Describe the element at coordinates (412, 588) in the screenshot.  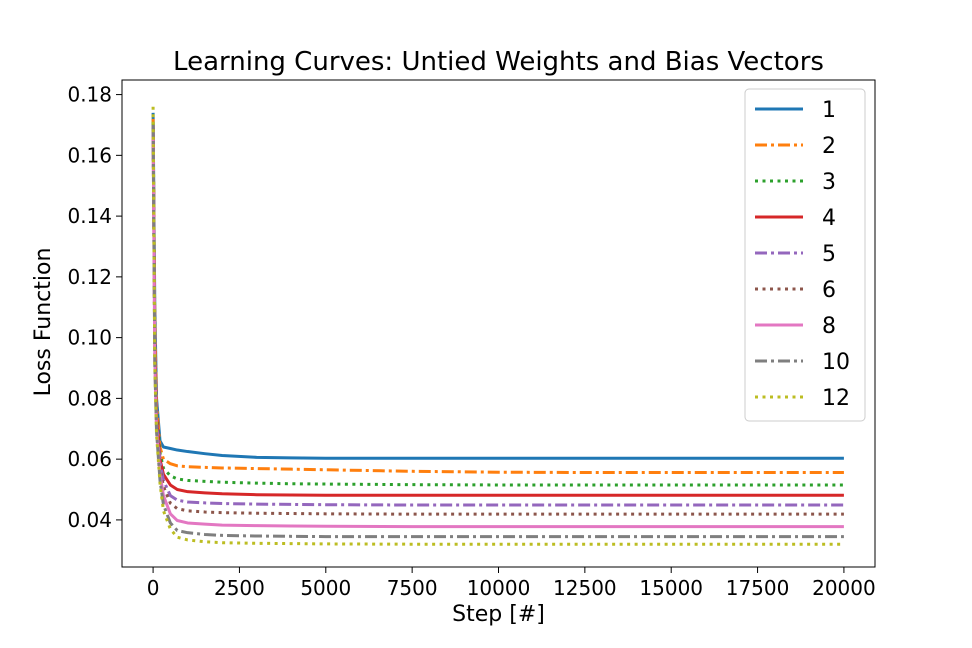
I see `x-tick-label: 7500` at that location.